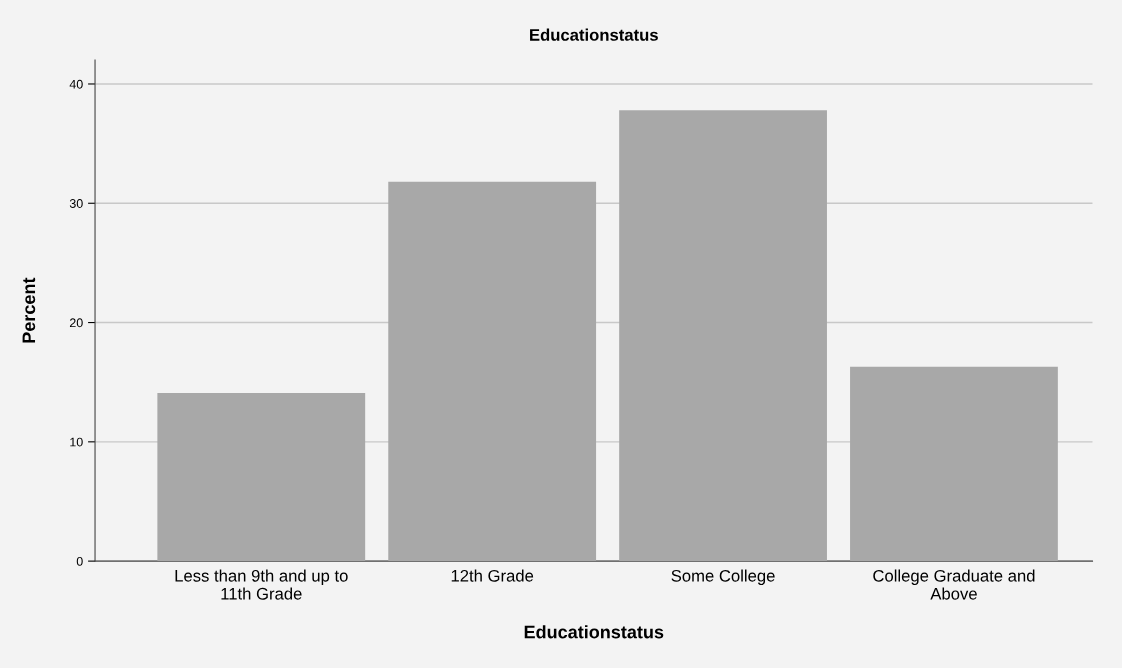 This screenshot has height=668, width=1122. What do you see at coordinates (594, 632) in the screenshot?
I see `x-axis-title: Educationstatus` at bounding box center [594, 632].